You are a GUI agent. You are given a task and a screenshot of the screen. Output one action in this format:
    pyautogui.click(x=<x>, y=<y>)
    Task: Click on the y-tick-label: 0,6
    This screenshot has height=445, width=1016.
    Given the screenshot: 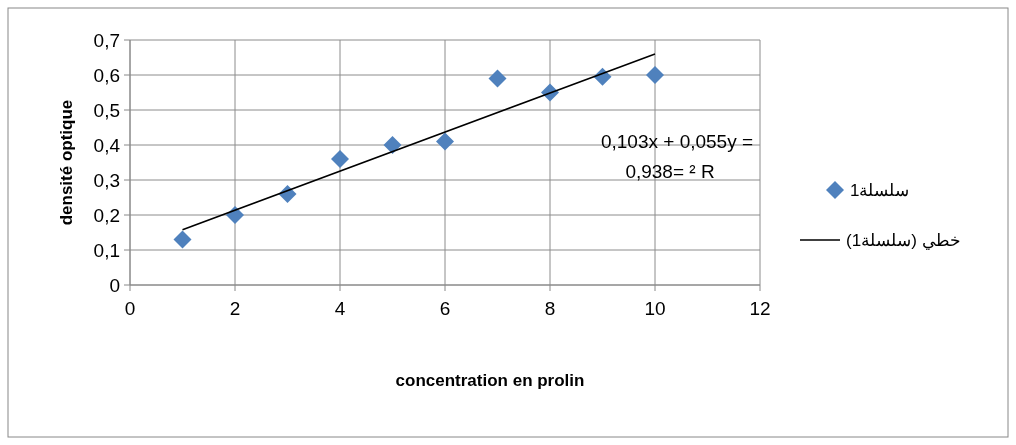 What is the action you would take?
    pyautogui.click(x=106, y=75)
    